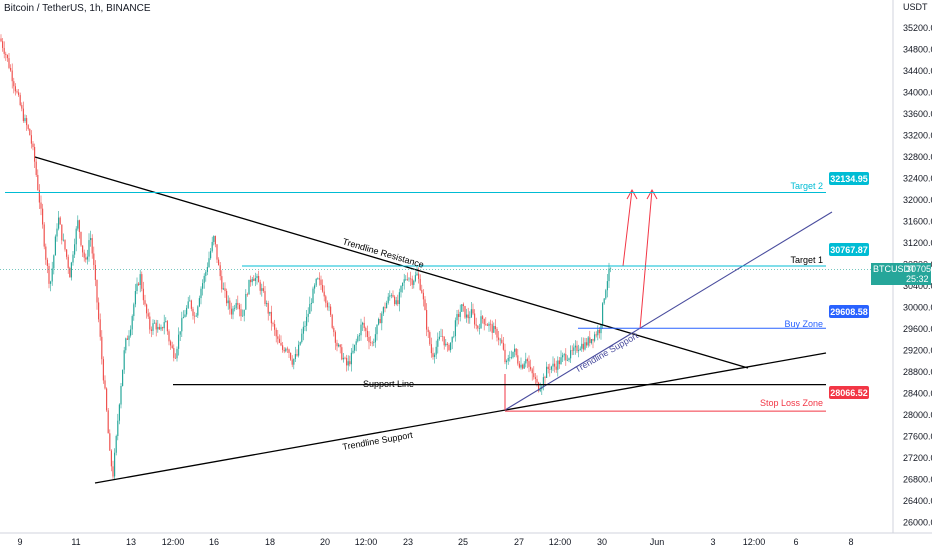  Describe the element at coordinates (917, 178) in the screenshot. I see `price-tick: 32400.00` at that location.